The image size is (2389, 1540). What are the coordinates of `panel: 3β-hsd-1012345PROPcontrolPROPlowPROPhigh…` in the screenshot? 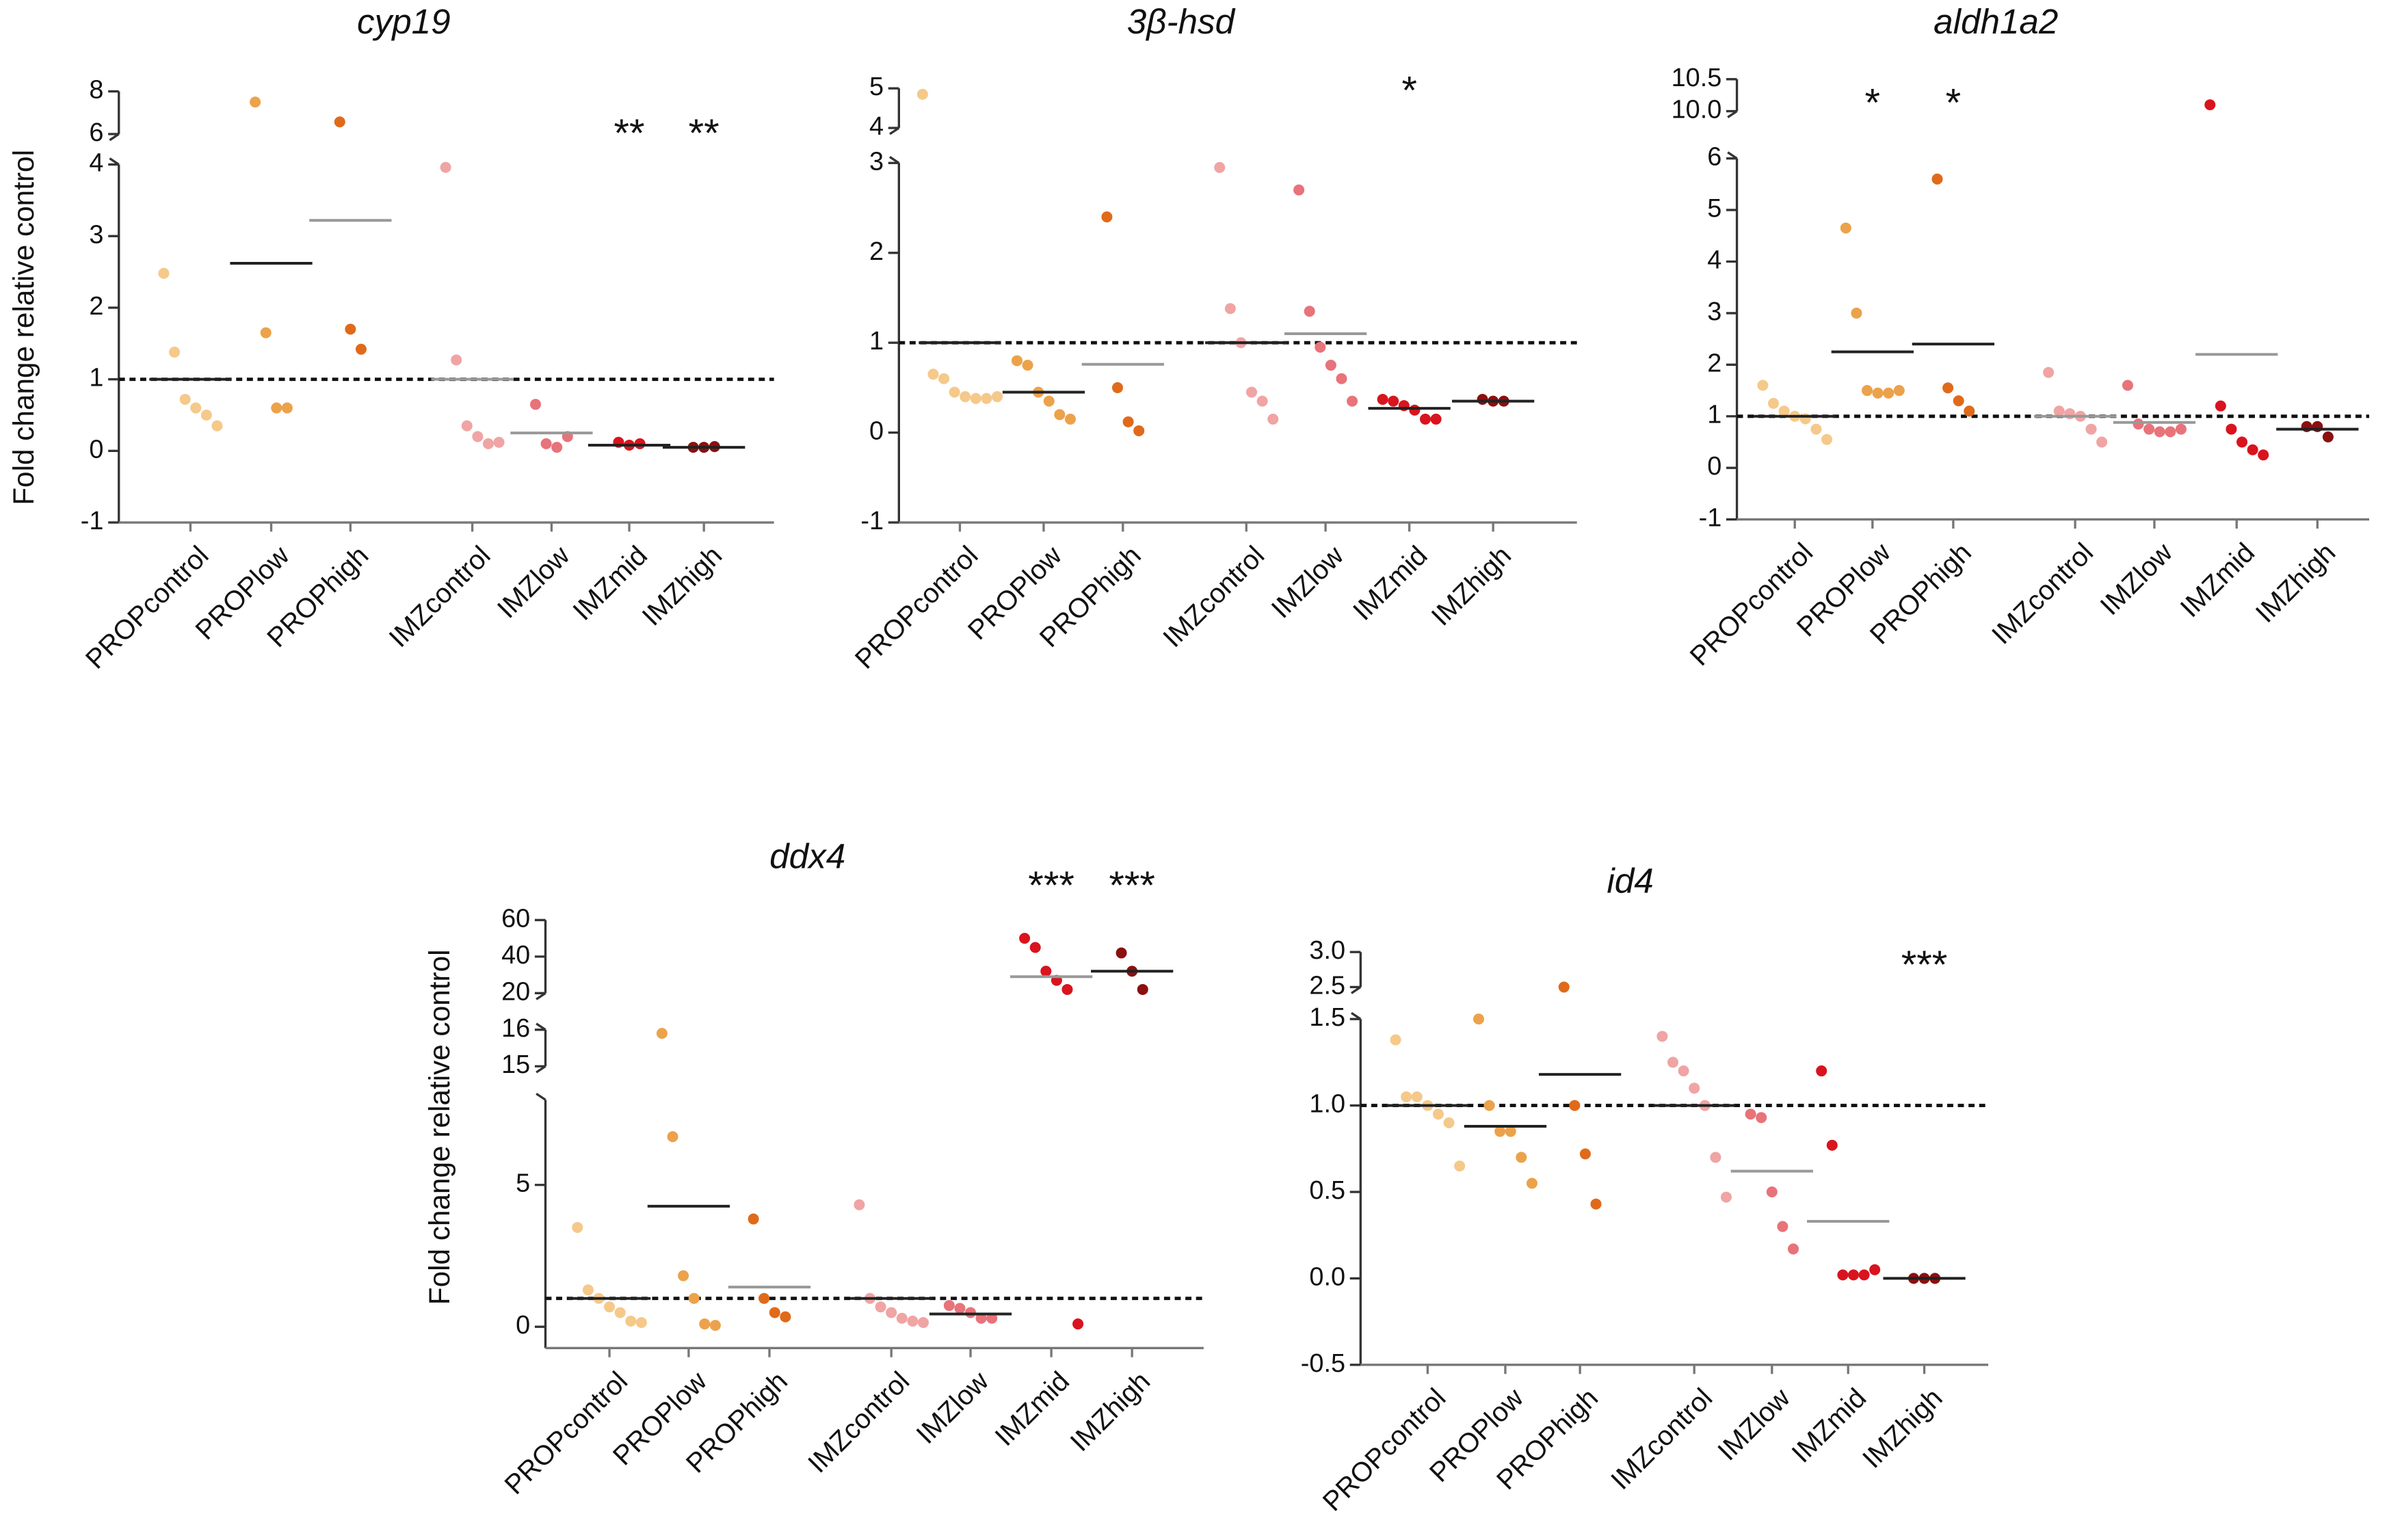 It's located at (1213, 338).